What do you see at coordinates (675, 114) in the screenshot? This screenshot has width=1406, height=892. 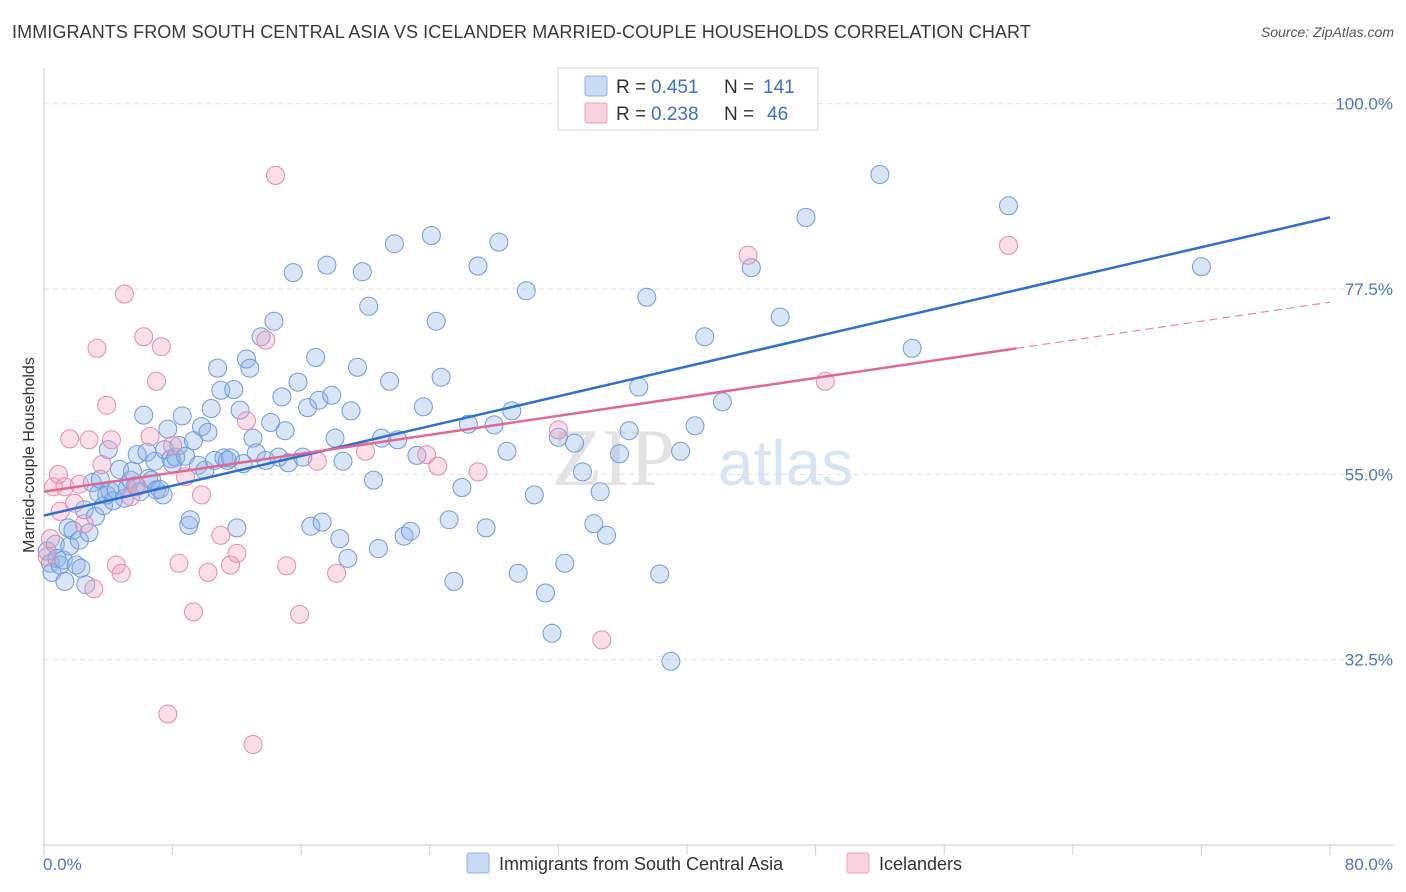 I see `legend-r-value-2: 0.238` at bounding box center [675, 114].